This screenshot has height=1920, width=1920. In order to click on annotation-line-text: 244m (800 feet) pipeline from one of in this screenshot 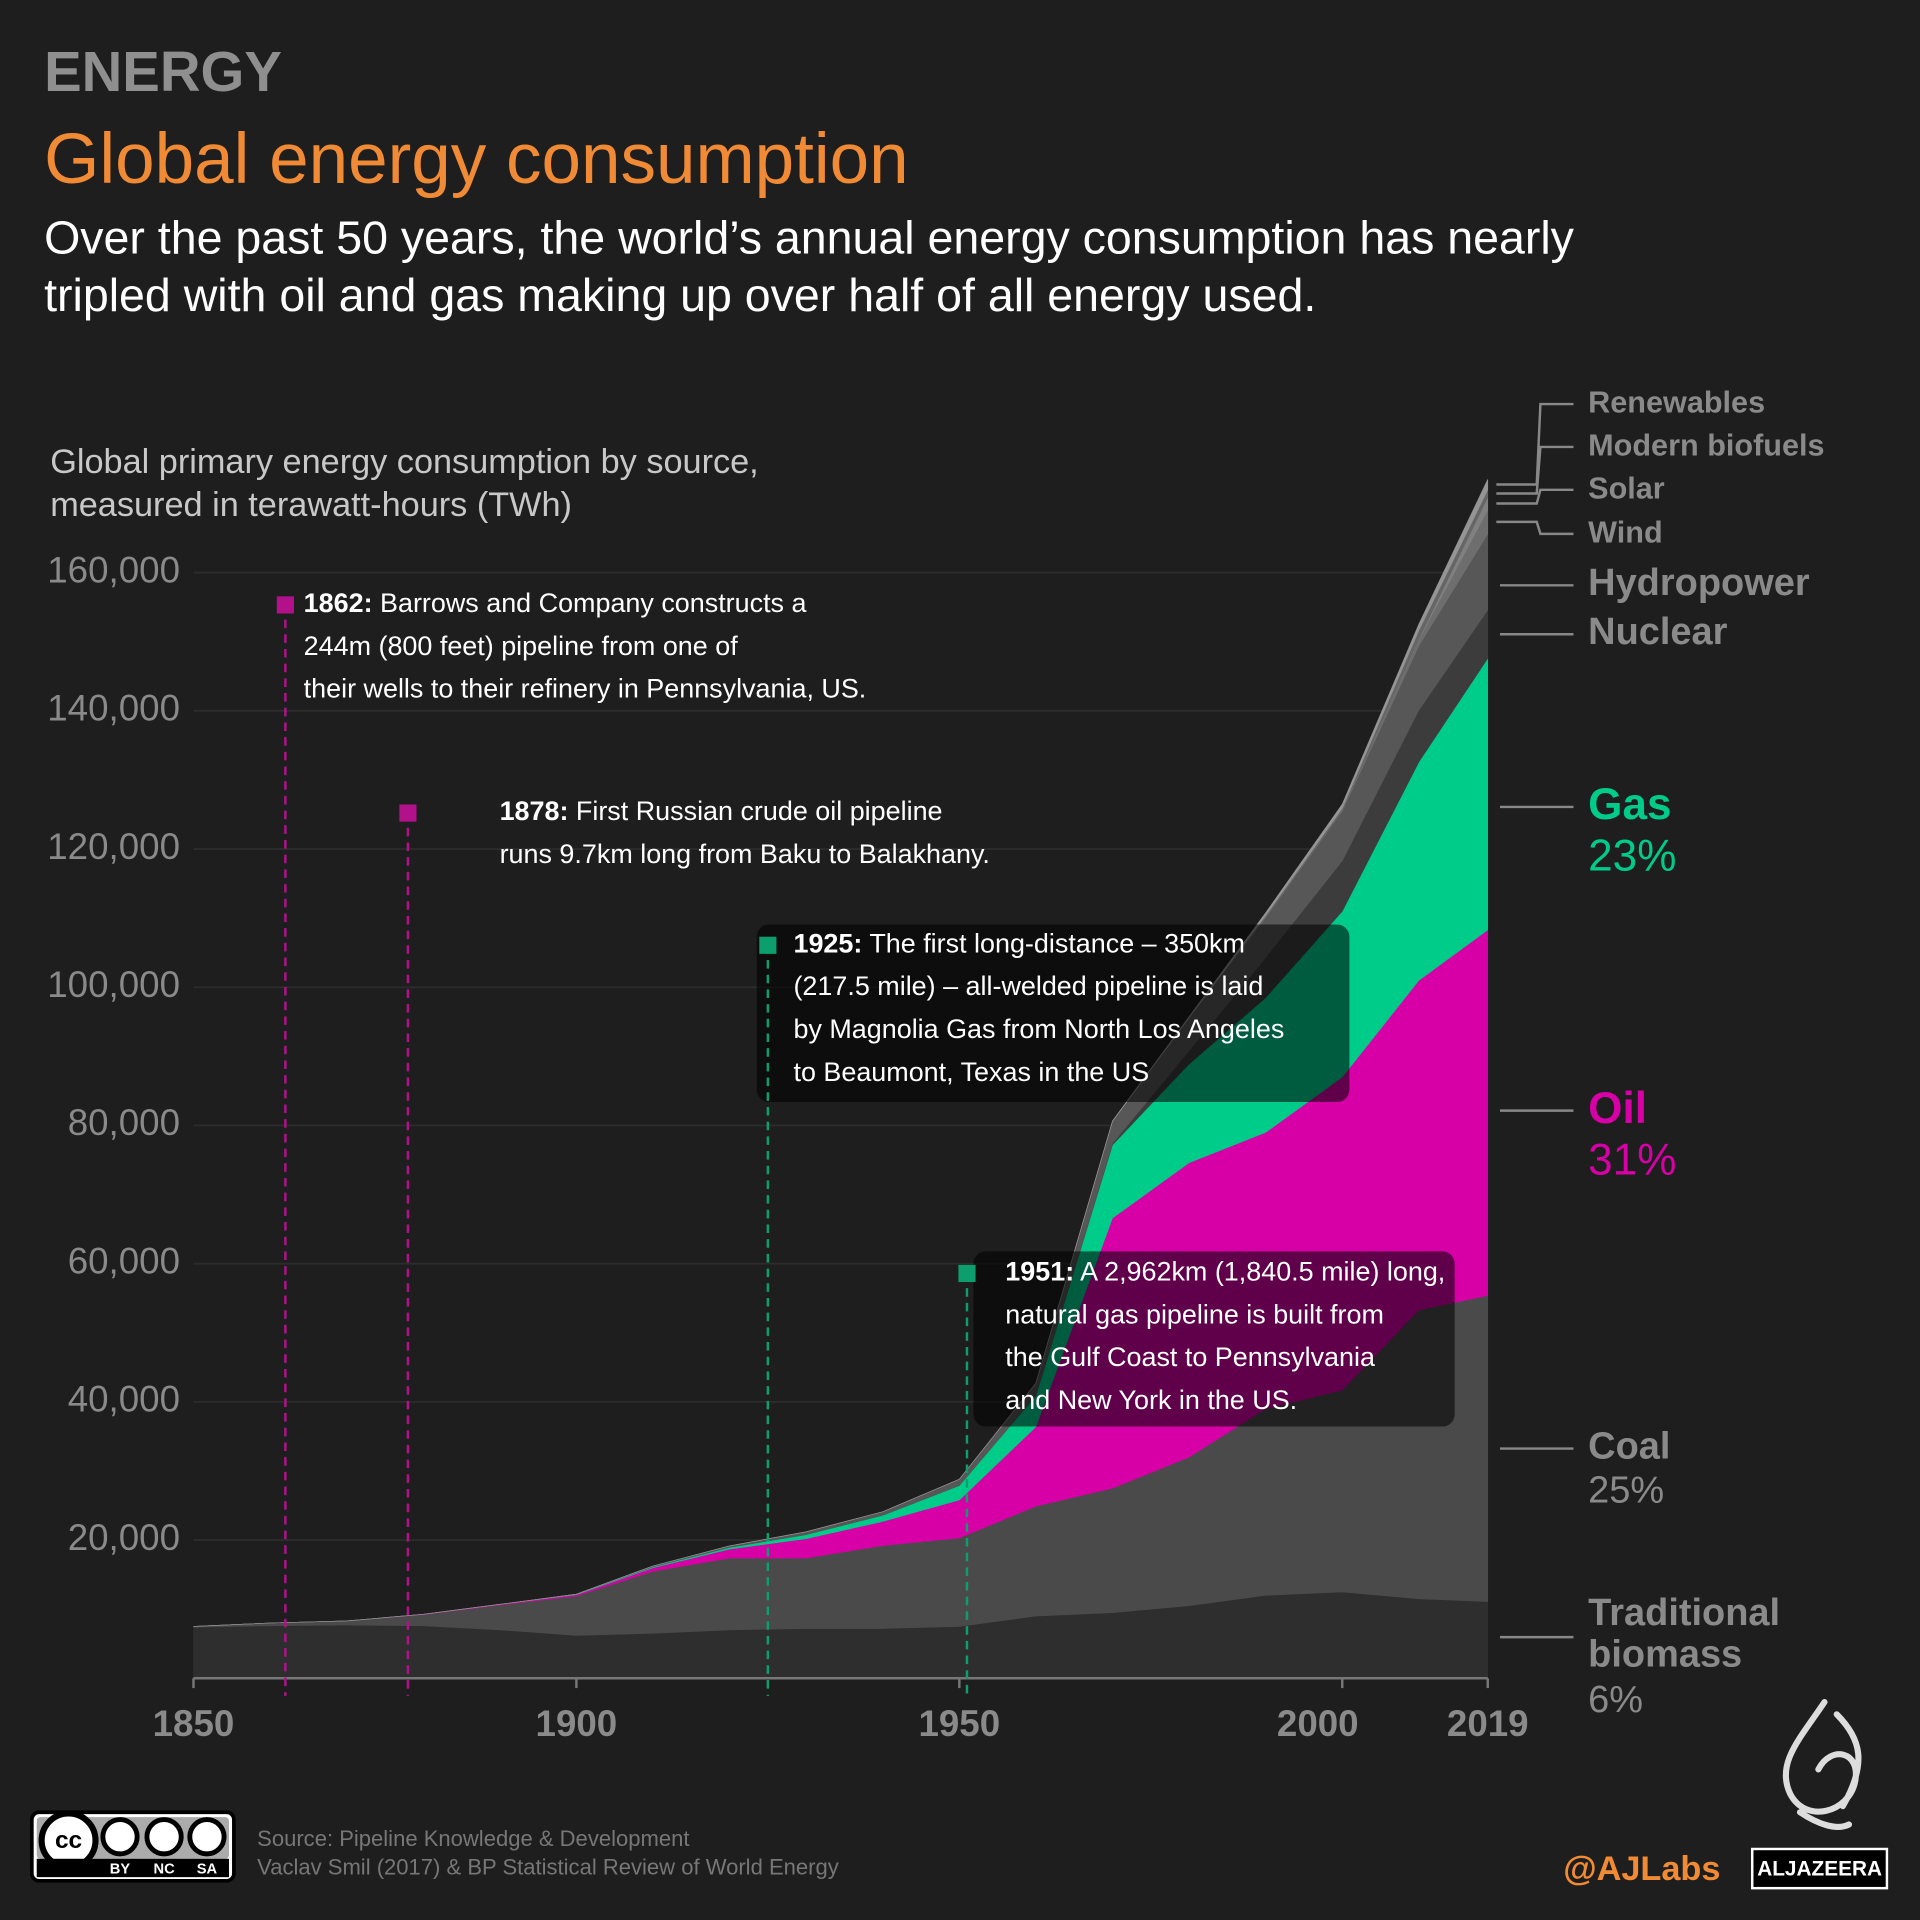, I will do `click(521, 646)`.